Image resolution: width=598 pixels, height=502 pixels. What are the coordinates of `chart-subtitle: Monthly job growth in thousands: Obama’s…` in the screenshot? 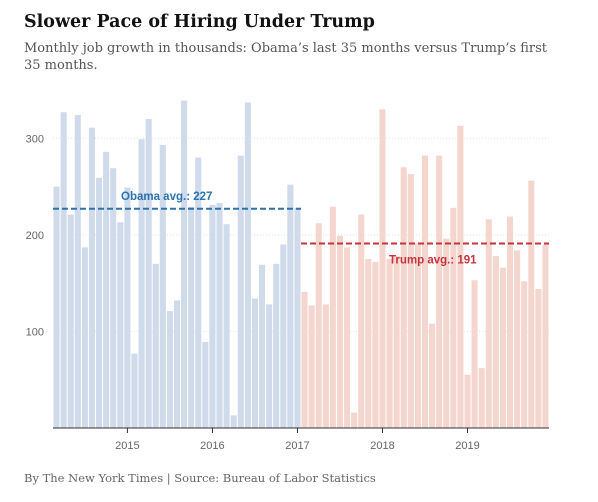 It's located at (286, 57).